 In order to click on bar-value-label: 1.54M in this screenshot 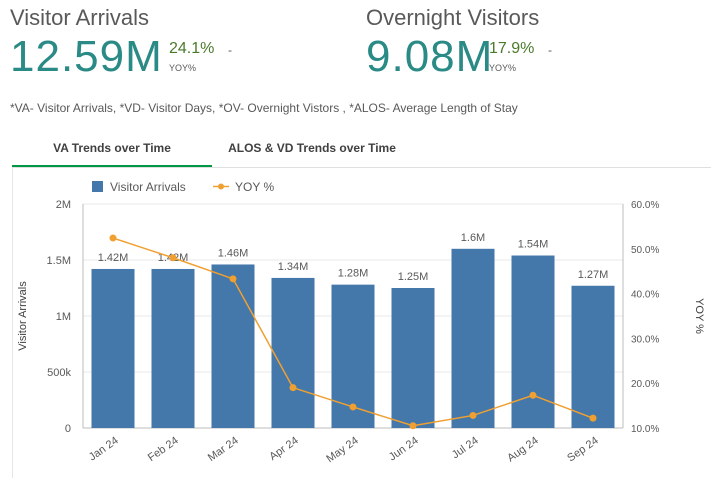, I will do `click(533, 245)`.